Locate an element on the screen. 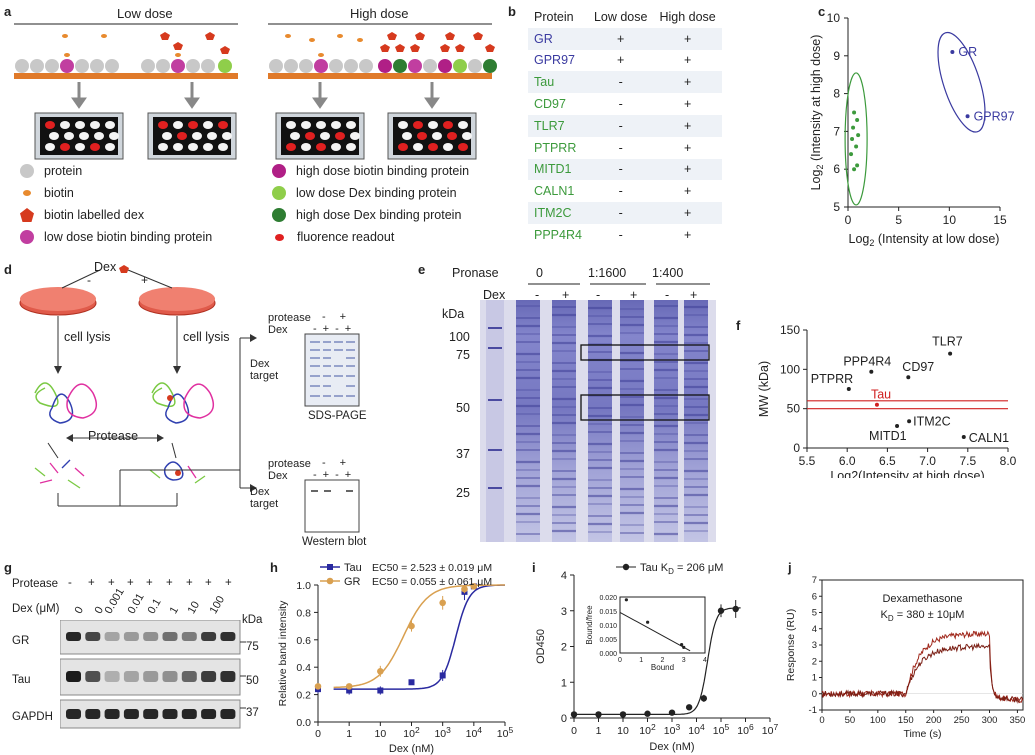  h-ytick-label: 1.0 is located at coordinates (303, 586).